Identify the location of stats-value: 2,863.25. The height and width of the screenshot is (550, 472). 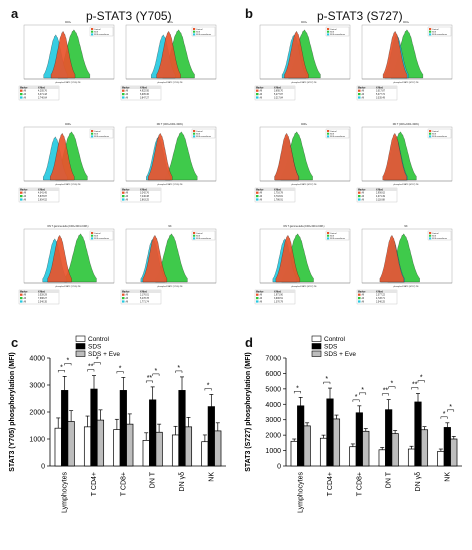
(145, 200).